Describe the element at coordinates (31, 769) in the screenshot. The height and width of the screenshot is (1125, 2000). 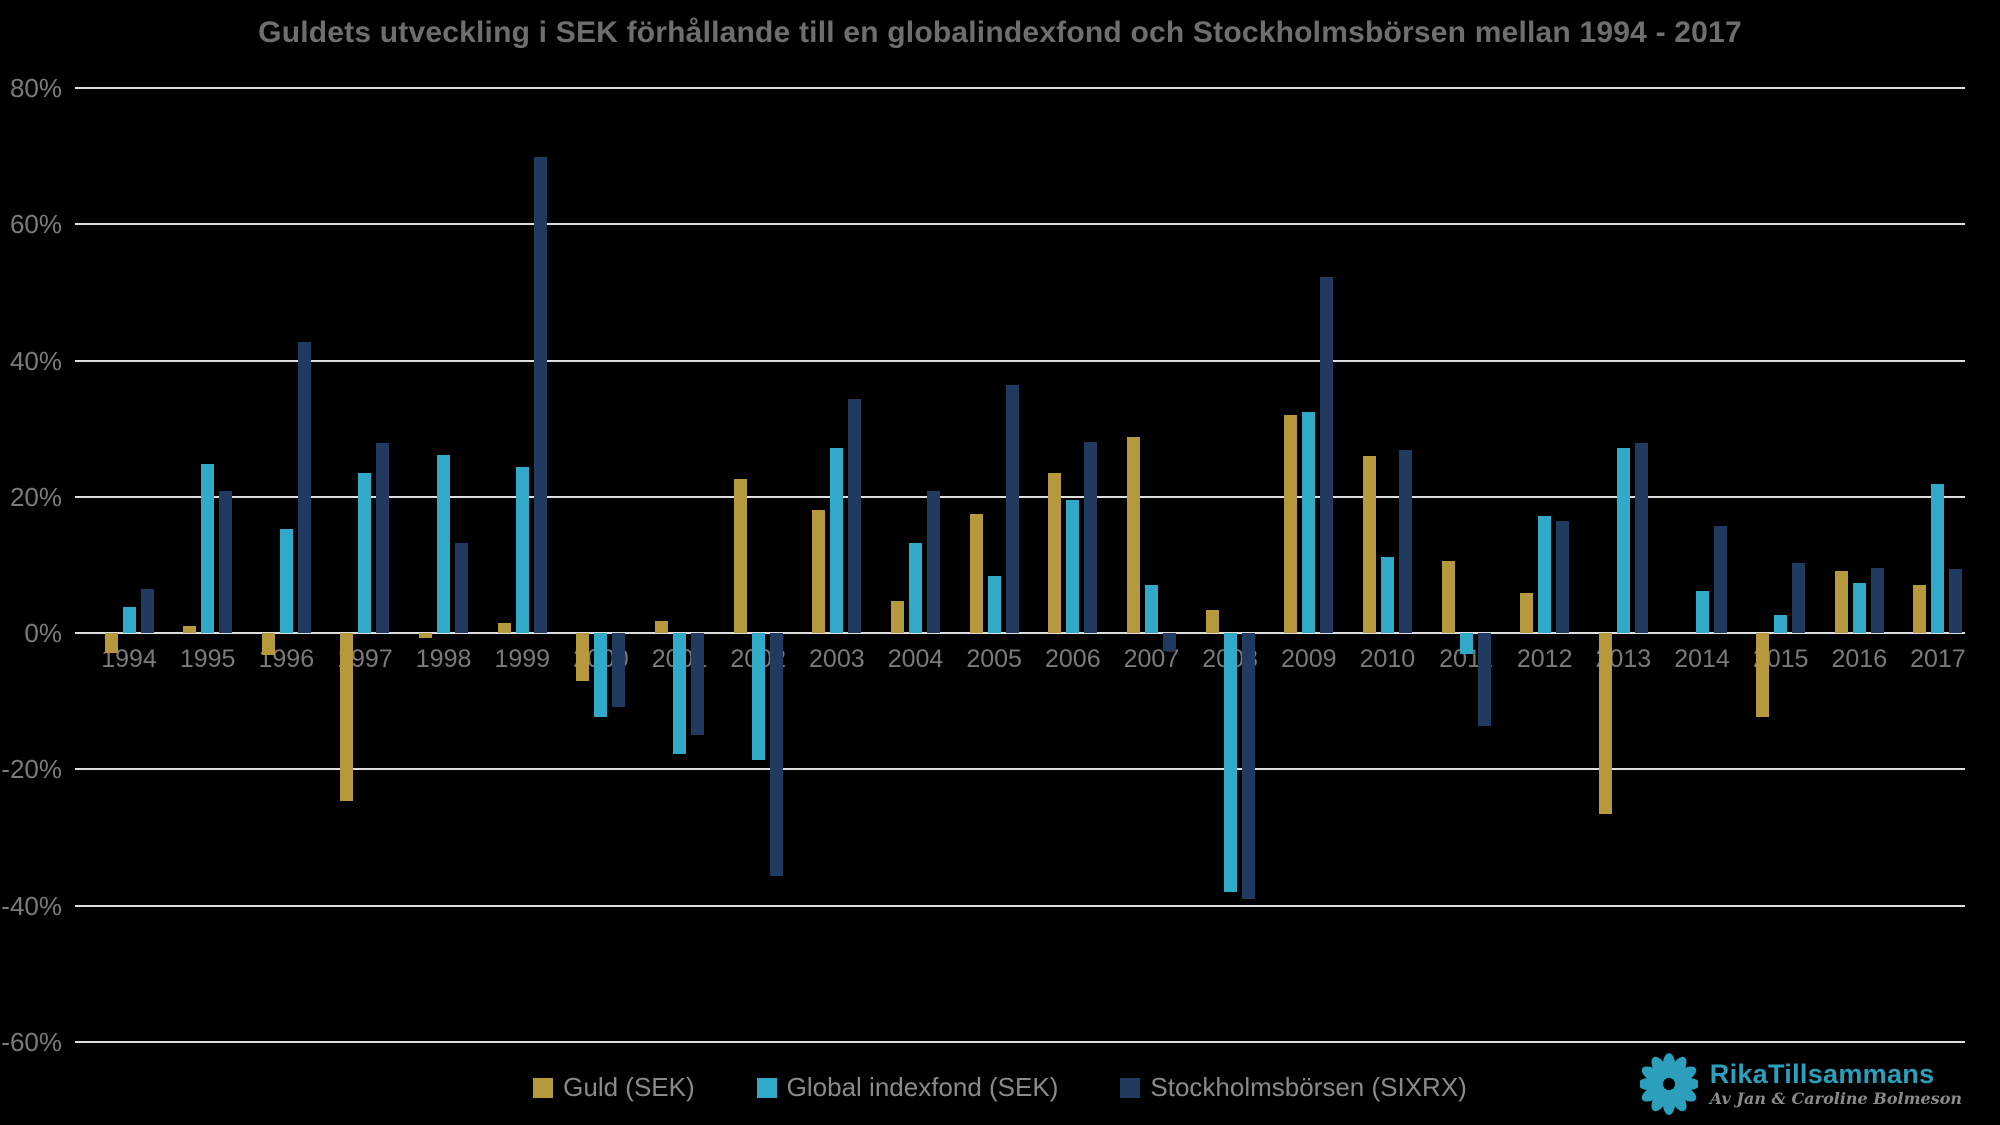
I see `y-axis-label: -20%` at that location.